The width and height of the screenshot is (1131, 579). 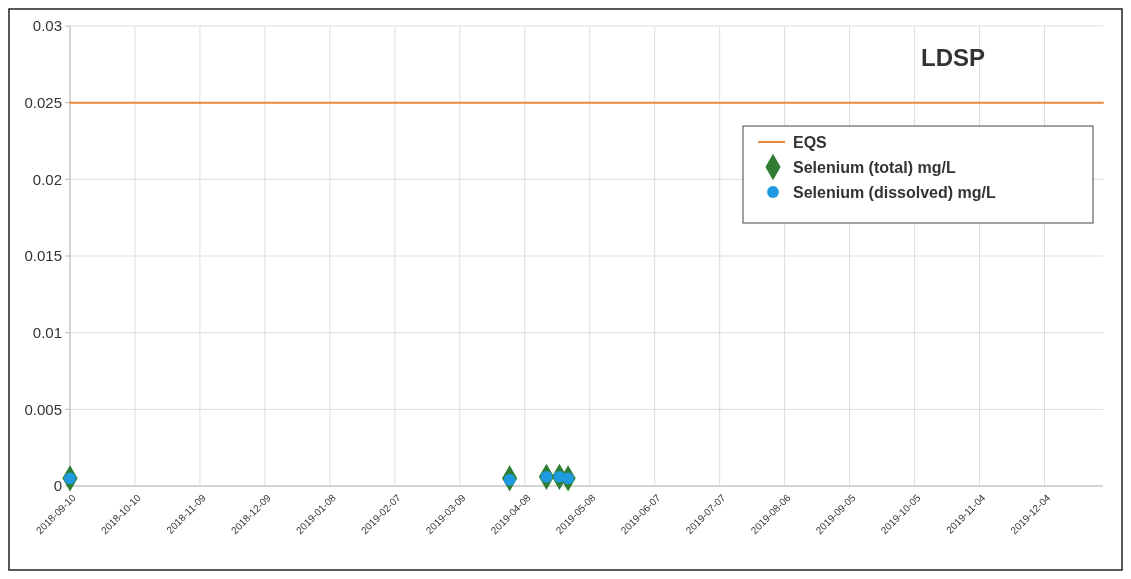 I want to click on legend-label: EQS, so click(x=810, y=142).